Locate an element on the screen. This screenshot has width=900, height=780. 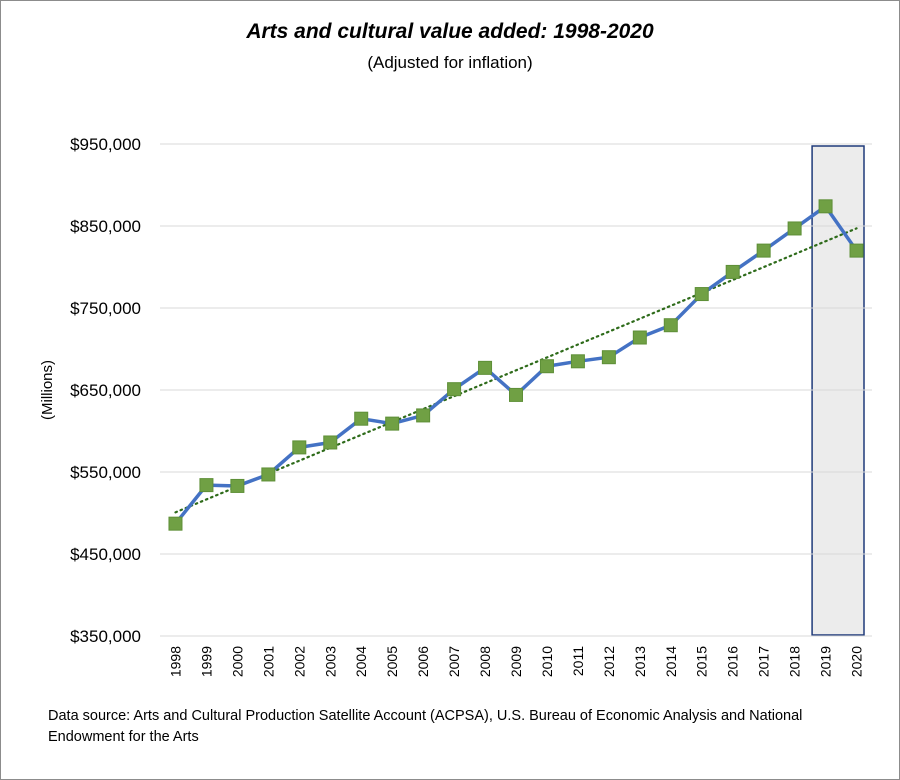
x-tick-label: 2003 is located at coordinates (330, 661).